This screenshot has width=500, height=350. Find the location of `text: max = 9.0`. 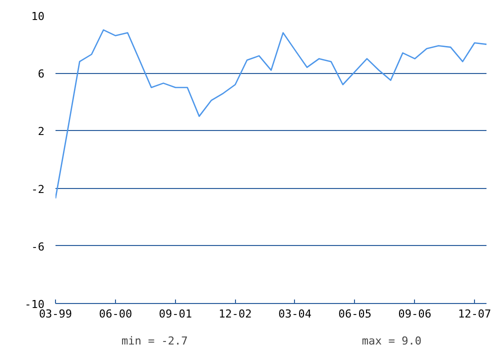

text: max = 9.0 is located at coordinates (392, 341).